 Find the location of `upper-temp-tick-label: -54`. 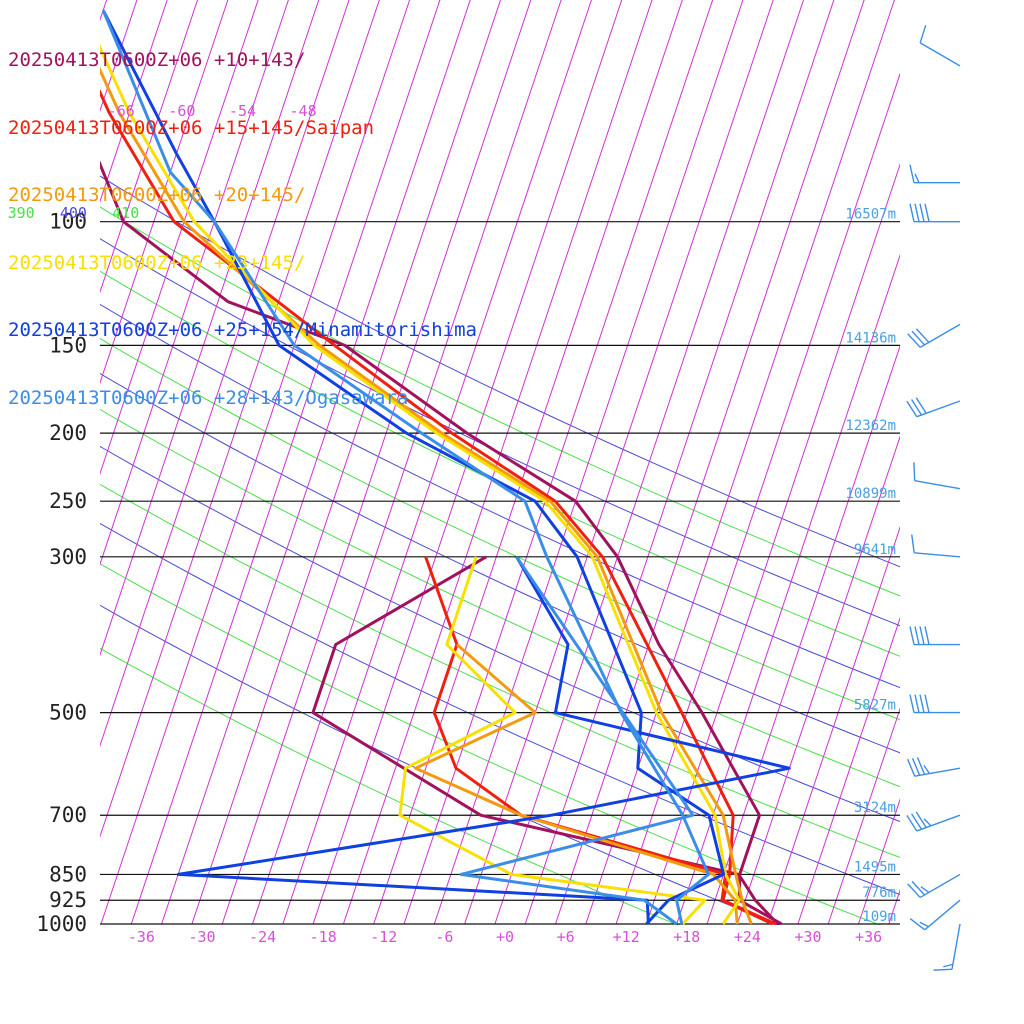

upper-temp-tick-label: -54 is located at coordinates (242, 111).